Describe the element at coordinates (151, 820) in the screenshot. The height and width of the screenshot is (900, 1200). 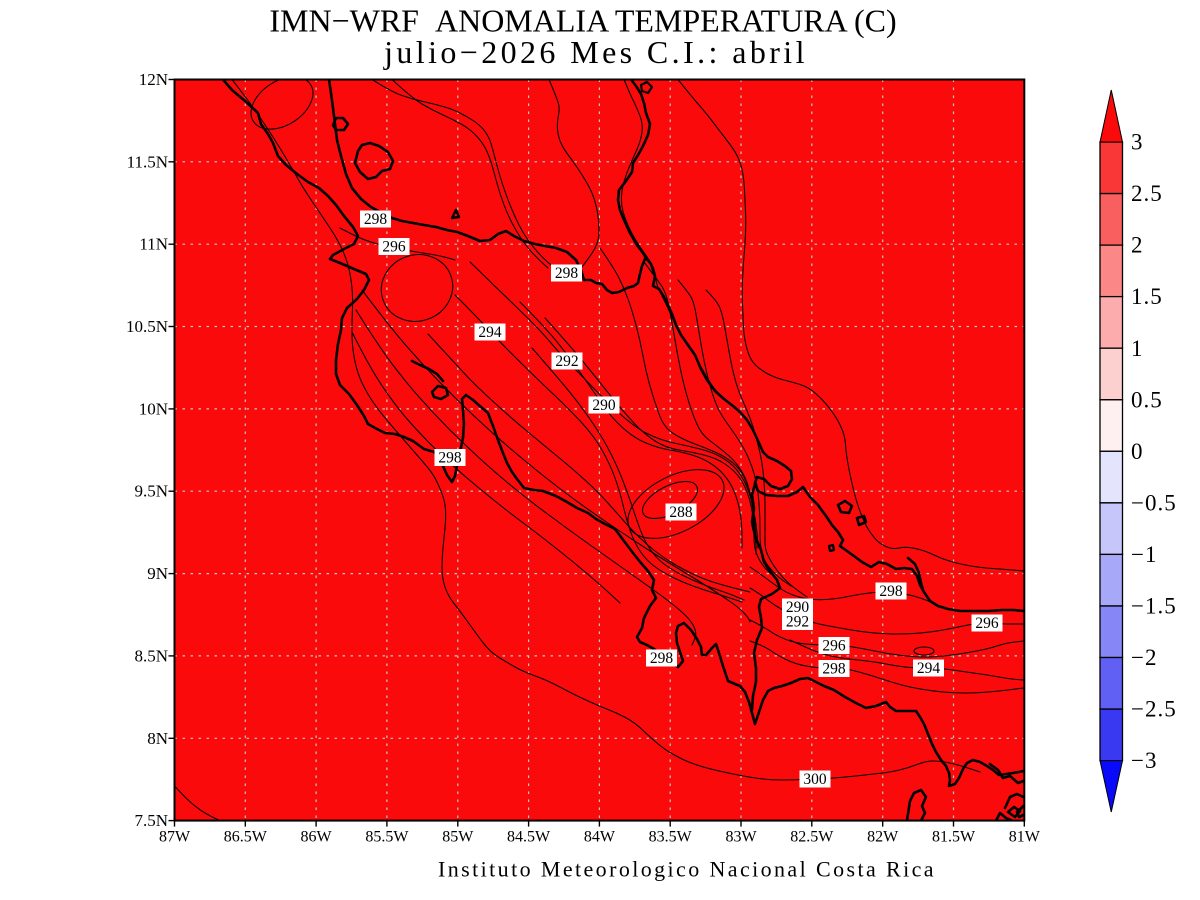
I see `svg-text: 7.5N` at that location.